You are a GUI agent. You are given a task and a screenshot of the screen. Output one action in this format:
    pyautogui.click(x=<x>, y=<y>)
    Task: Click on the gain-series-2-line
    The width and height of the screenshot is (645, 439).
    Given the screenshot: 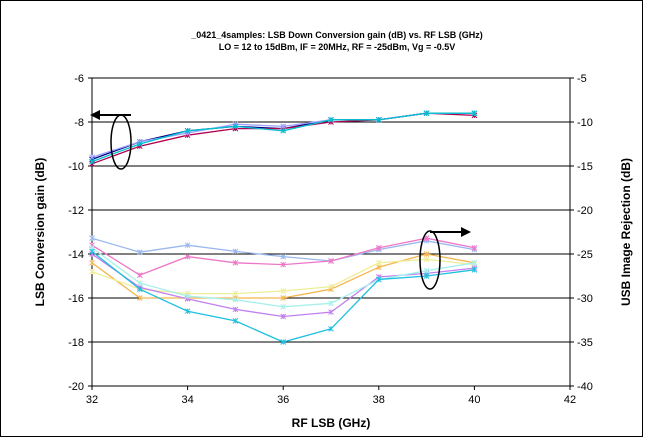 What is the action you would take?
    pyautogui.click(x=283, y=138)
    